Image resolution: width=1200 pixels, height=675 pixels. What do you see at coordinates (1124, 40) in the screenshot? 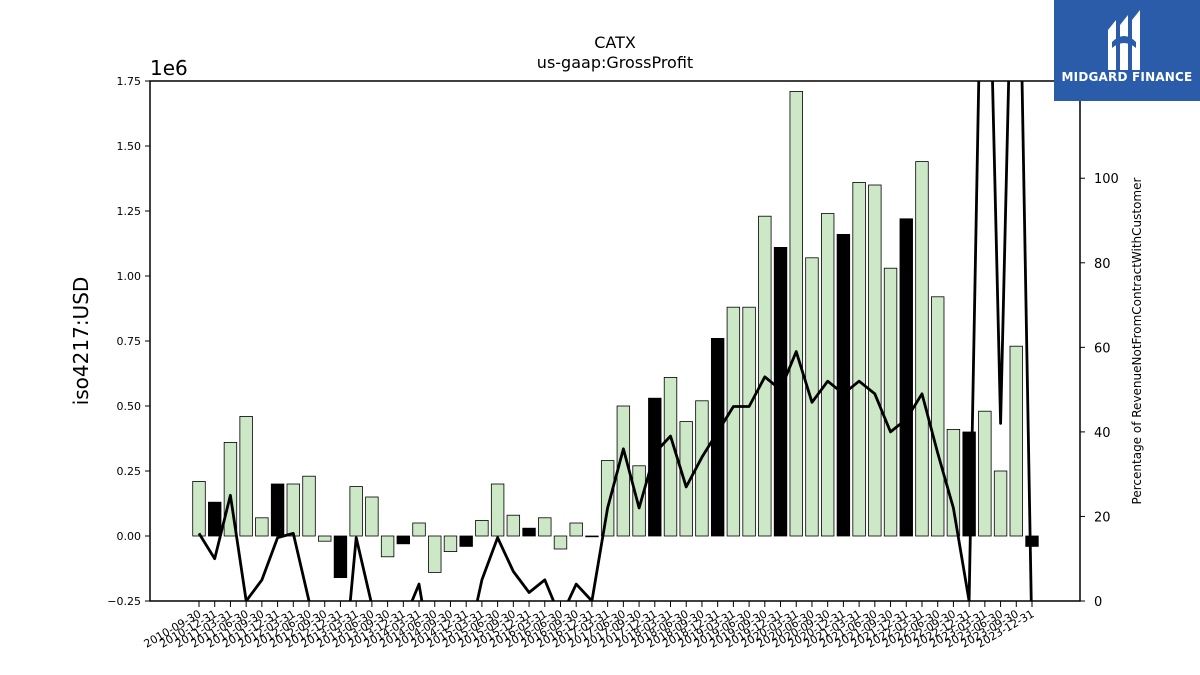
I see `logo-mark-icon` at bounding box center [1124, 40].